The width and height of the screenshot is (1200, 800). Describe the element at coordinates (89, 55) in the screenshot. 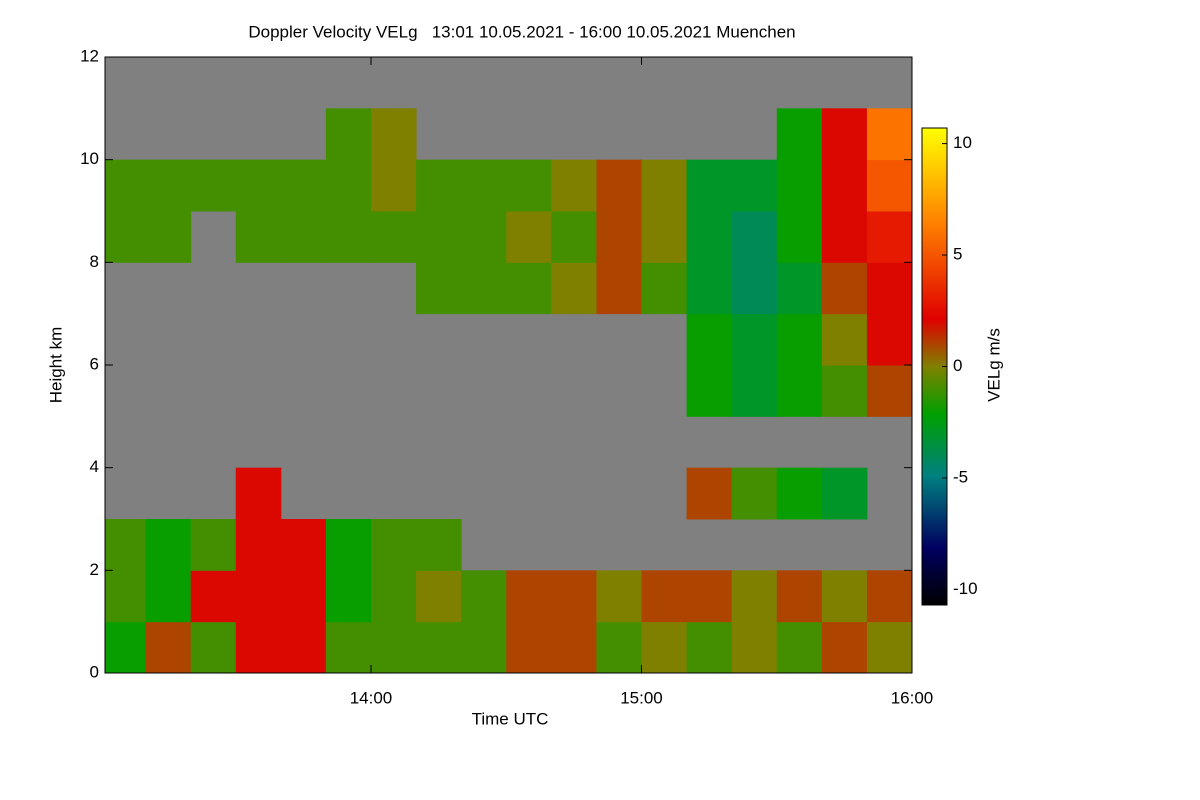

I see `y-tick-label: 12` at that location.